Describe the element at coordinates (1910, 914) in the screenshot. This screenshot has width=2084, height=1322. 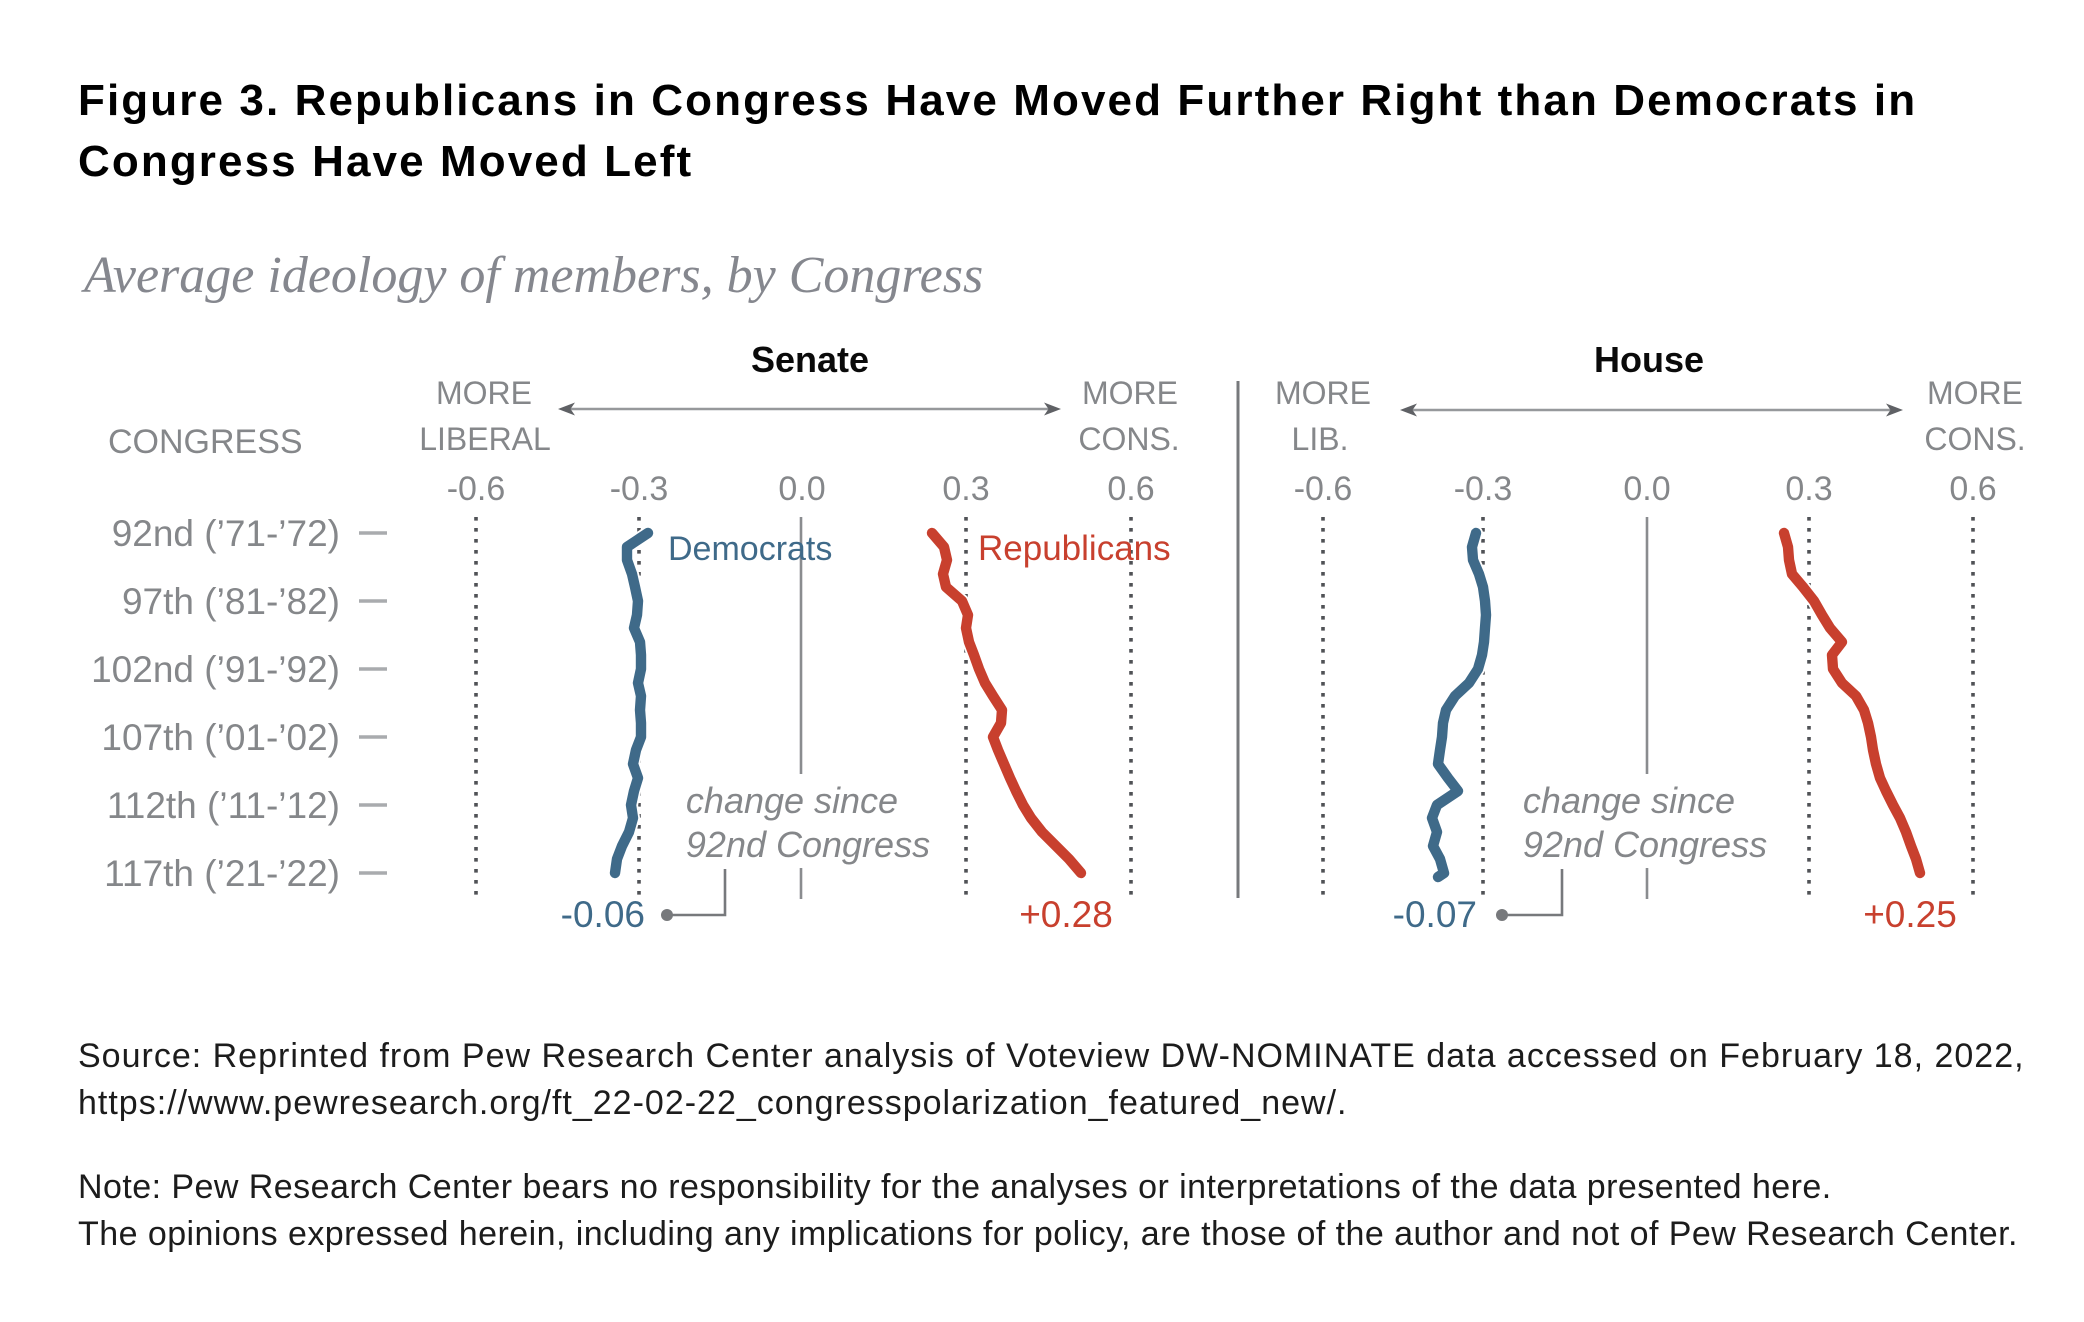
I see `svg-text: +0.25` at that location.